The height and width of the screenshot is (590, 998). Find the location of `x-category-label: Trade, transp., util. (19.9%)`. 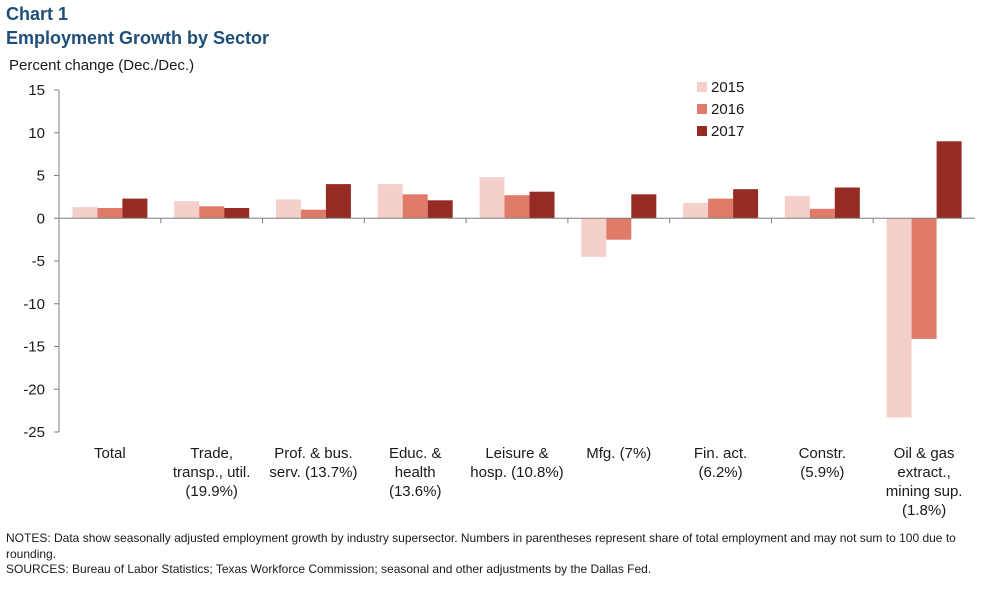

x-category-label: Trade, transp., util. (19.9%) is located at coordinates (212, 472).